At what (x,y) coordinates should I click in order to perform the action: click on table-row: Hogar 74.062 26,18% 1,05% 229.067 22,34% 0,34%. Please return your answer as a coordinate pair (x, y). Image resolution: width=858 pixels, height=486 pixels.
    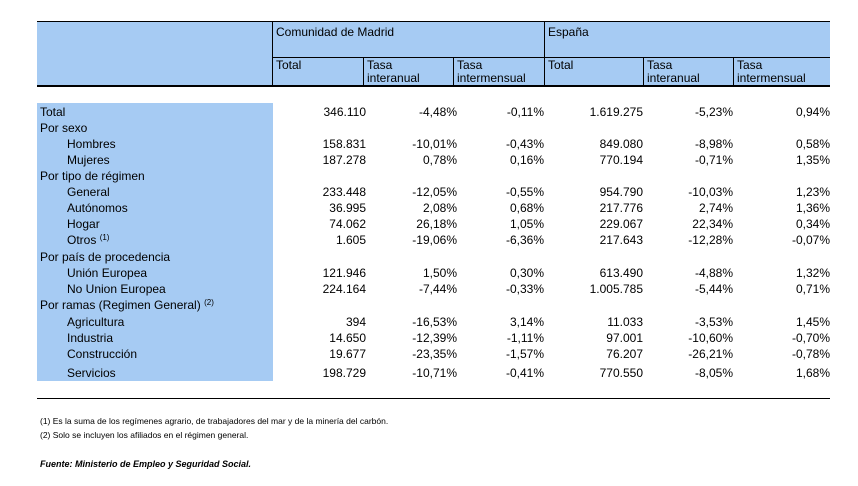
    Looking at the image, I should click on (433, 224).